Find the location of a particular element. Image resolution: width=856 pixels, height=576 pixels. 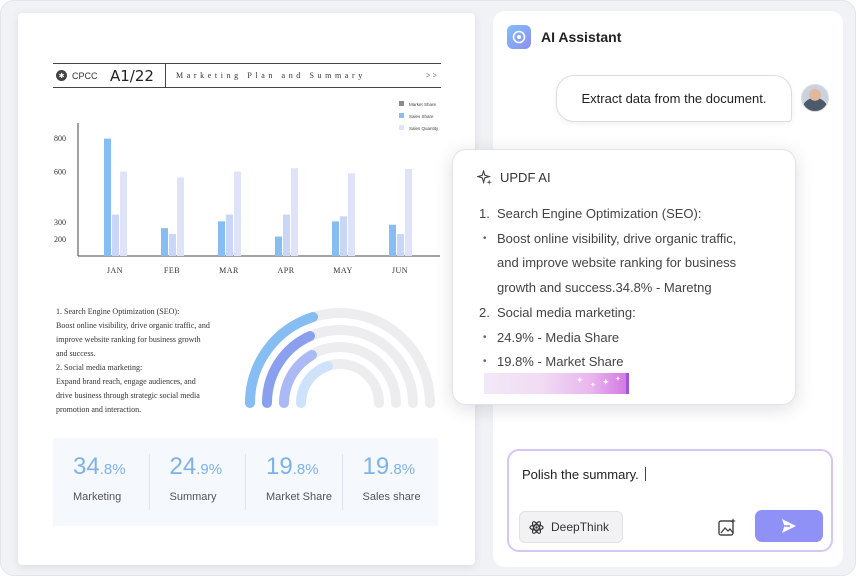

document-title: Marketing Plan and Summary is located at coordinates (271, 75).